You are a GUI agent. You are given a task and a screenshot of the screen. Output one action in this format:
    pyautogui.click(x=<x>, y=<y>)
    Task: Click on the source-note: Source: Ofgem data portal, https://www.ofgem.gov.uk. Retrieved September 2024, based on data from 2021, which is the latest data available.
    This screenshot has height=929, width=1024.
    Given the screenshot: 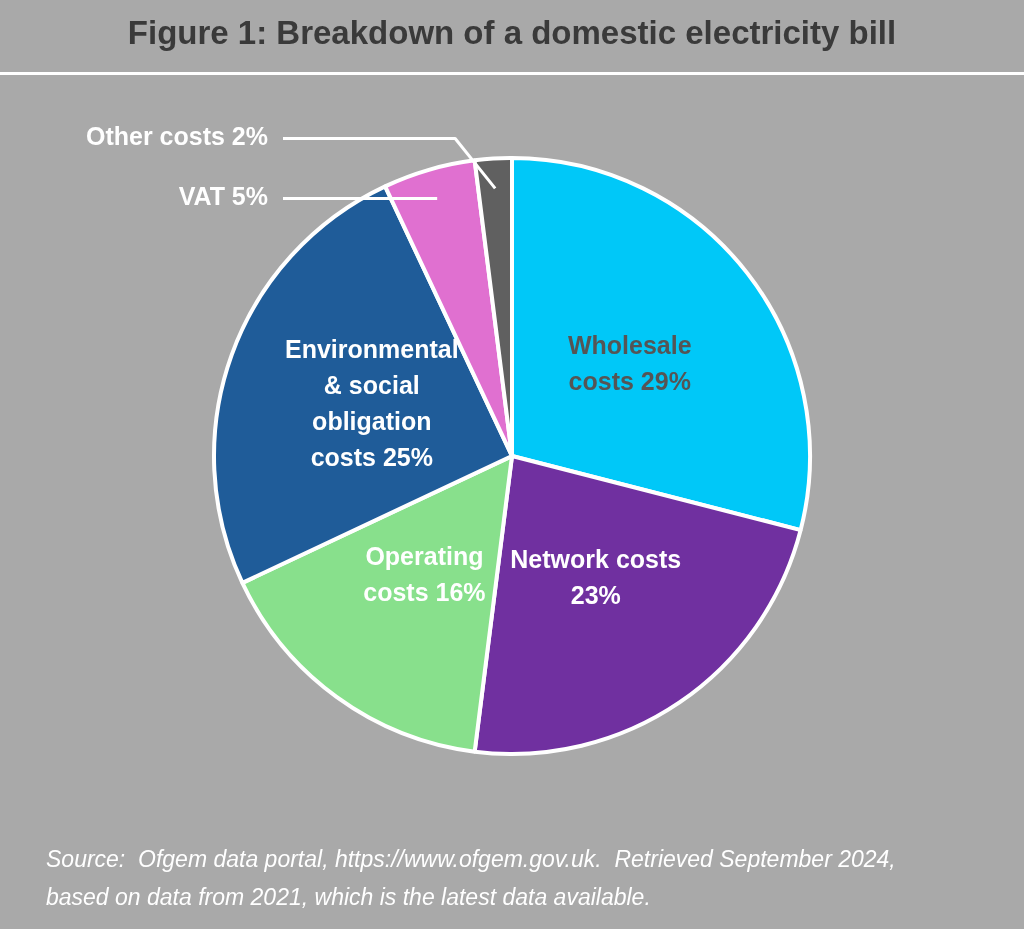 What is the action you would take?
    pyautogui.click(x=471, y=878)
    